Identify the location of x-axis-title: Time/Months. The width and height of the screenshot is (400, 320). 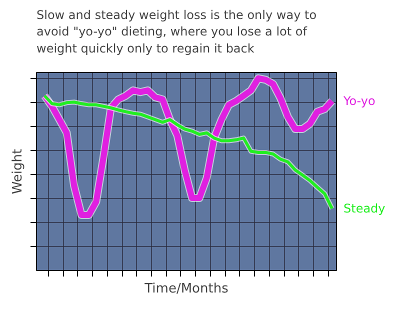
(186, 289).